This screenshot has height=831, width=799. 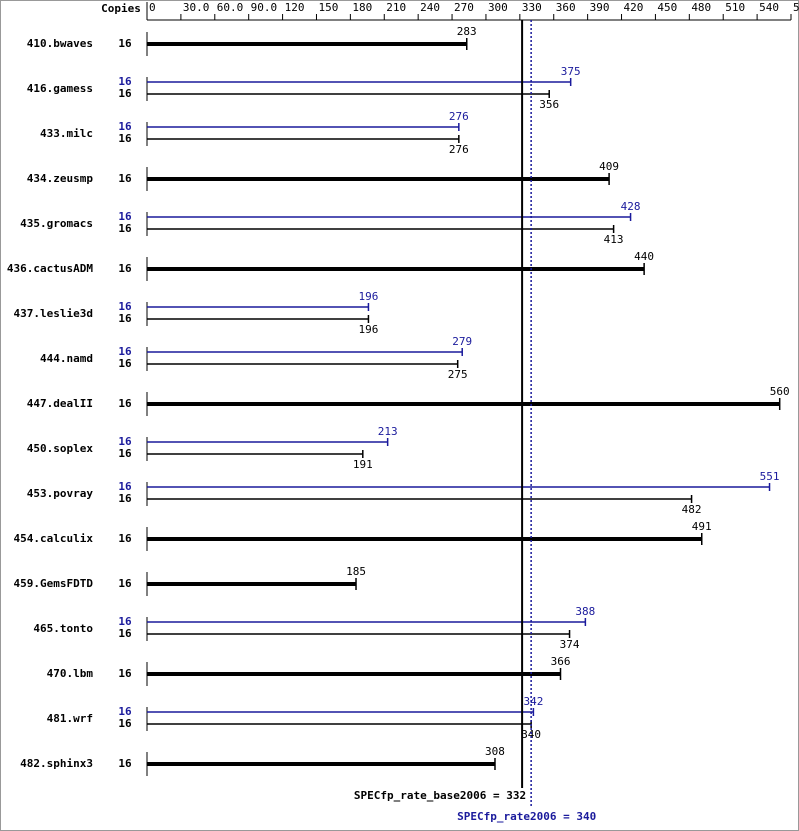 I want to click on x-tick-label: 150, so click(x=328, y=7).